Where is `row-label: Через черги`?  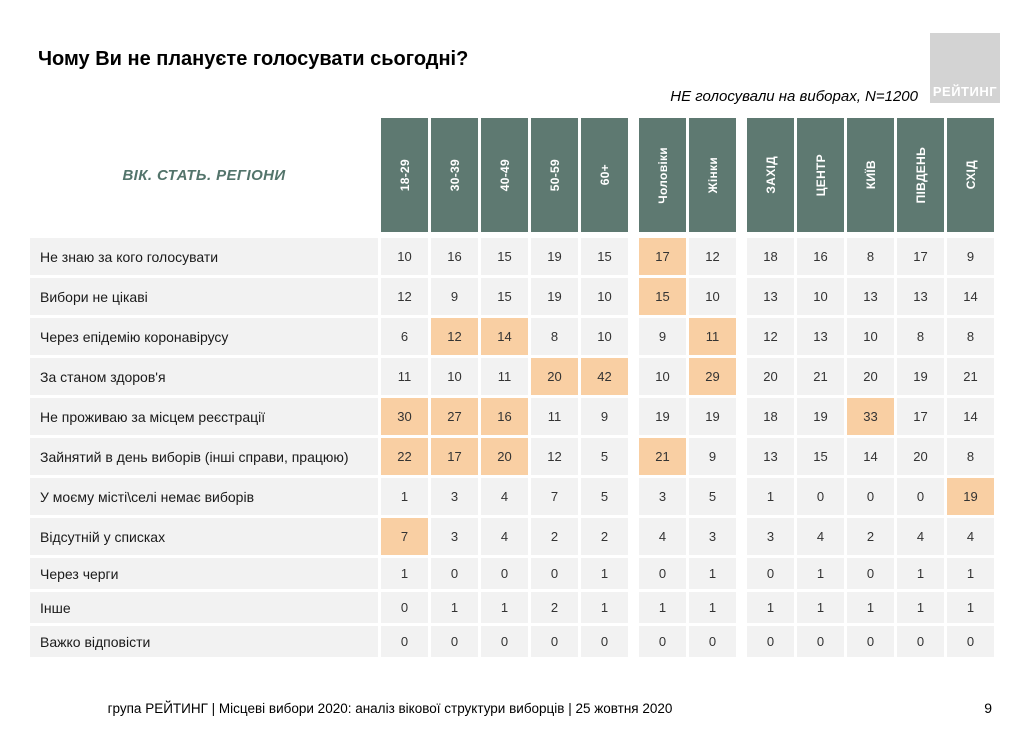
row-label: Через черги is located at coordinates (204, 573).